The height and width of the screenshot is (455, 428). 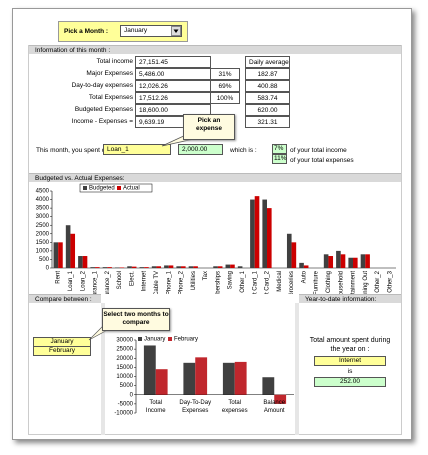 I want to click on x-tick-label: Groceries, so click(x=292, y=282).